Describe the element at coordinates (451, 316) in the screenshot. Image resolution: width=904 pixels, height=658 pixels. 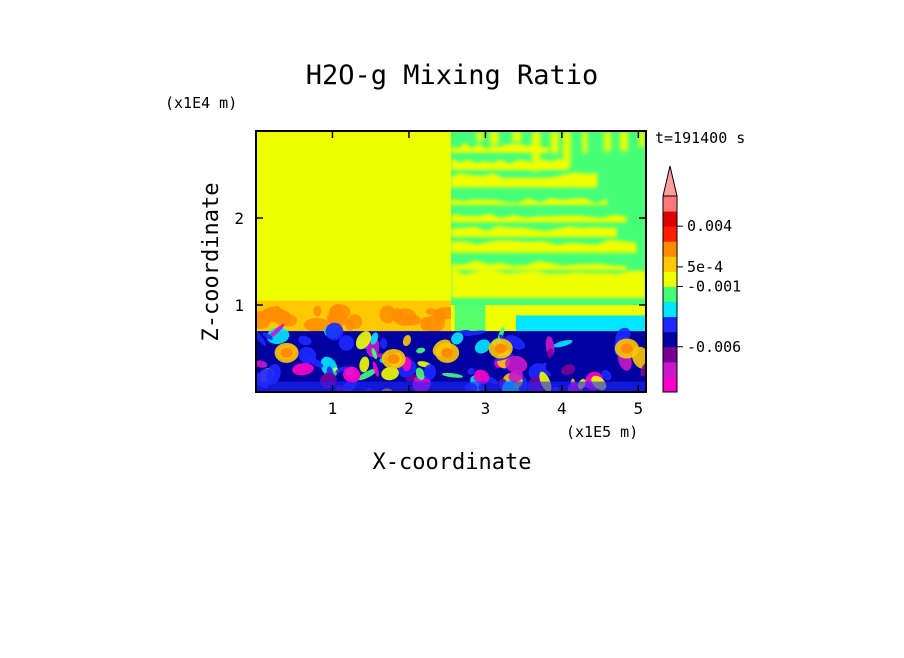
I see `orange-band` at that location.